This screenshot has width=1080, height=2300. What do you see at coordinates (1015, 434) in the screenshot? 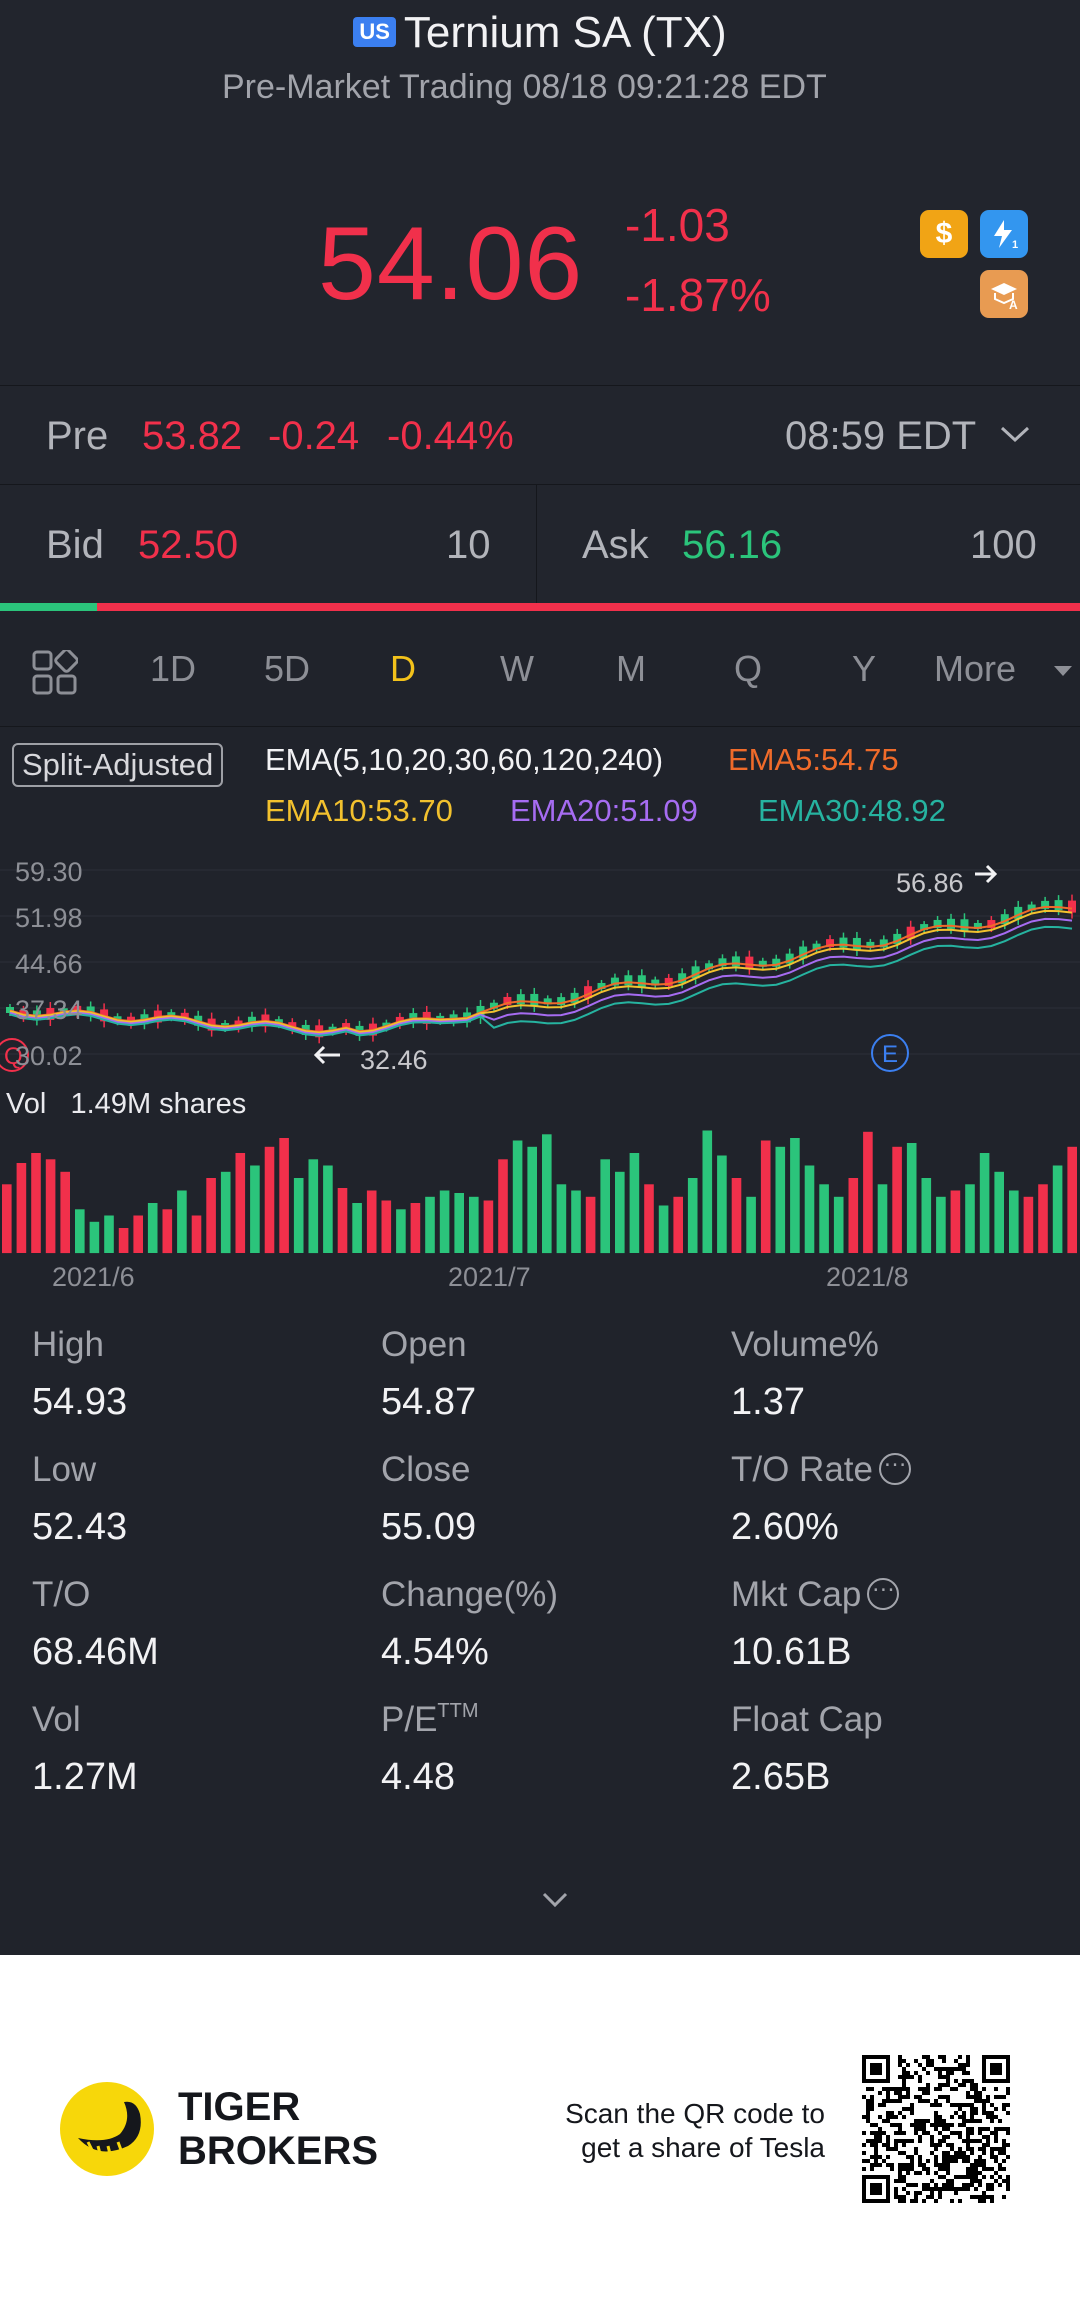
I see `chevron-down-icon` at bounding box center [1015, 434].